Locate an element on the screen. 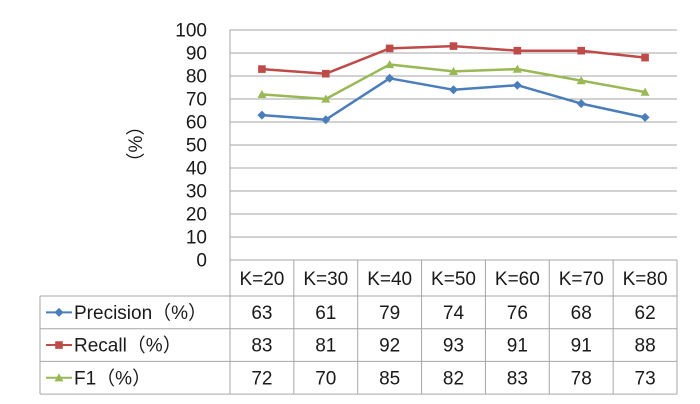  y-tick-label: 60 is located at coordinates (196, 123).